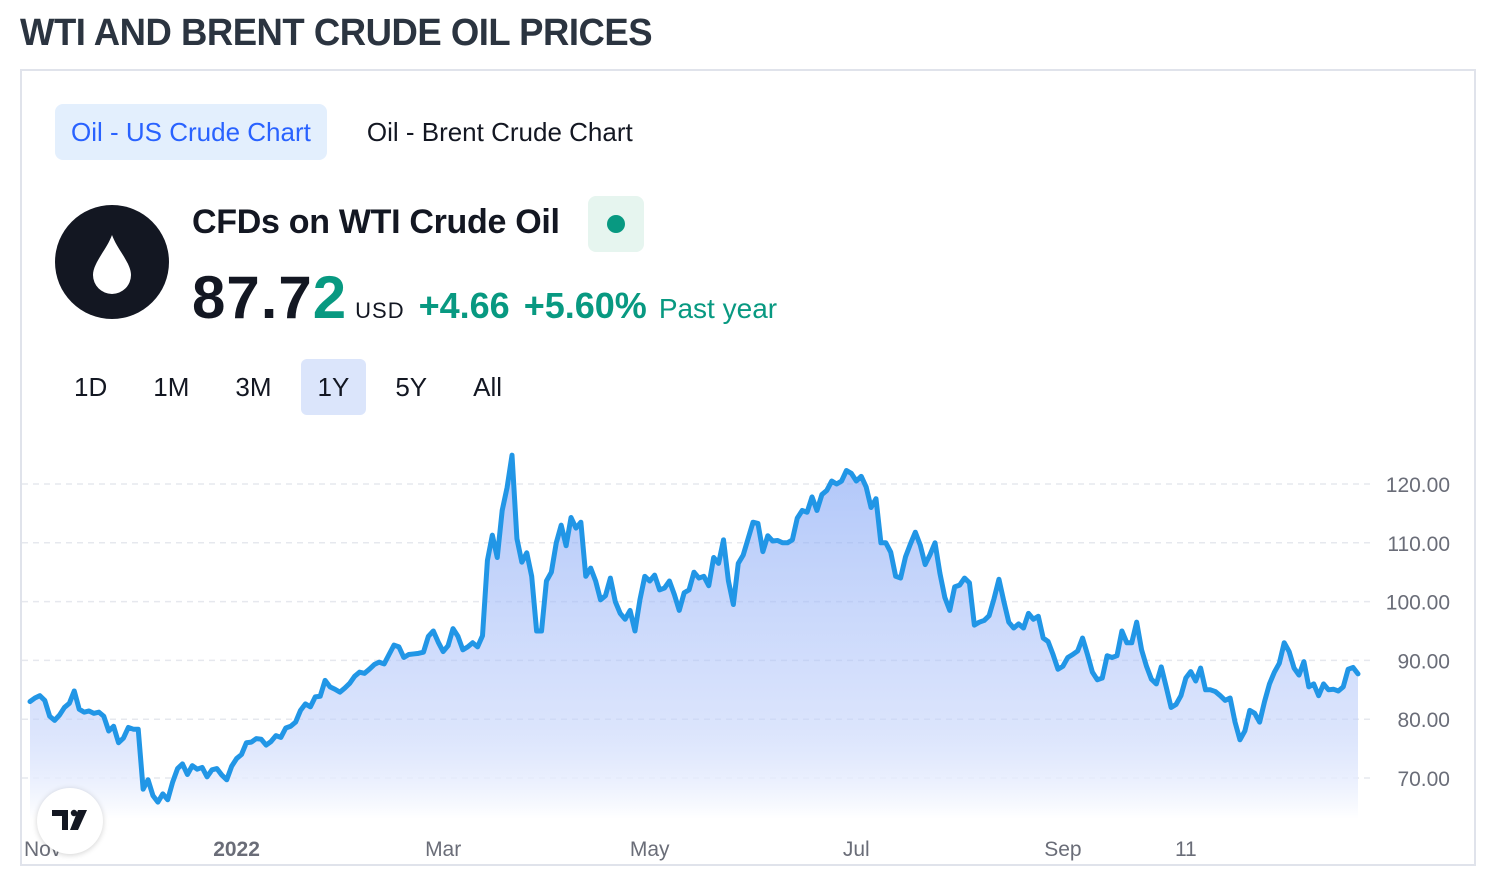  What do you see at coordinates (1423, 779) in the screenshot?
I see `y-tick-label: 70.00` at bounding box center [1423, 779].